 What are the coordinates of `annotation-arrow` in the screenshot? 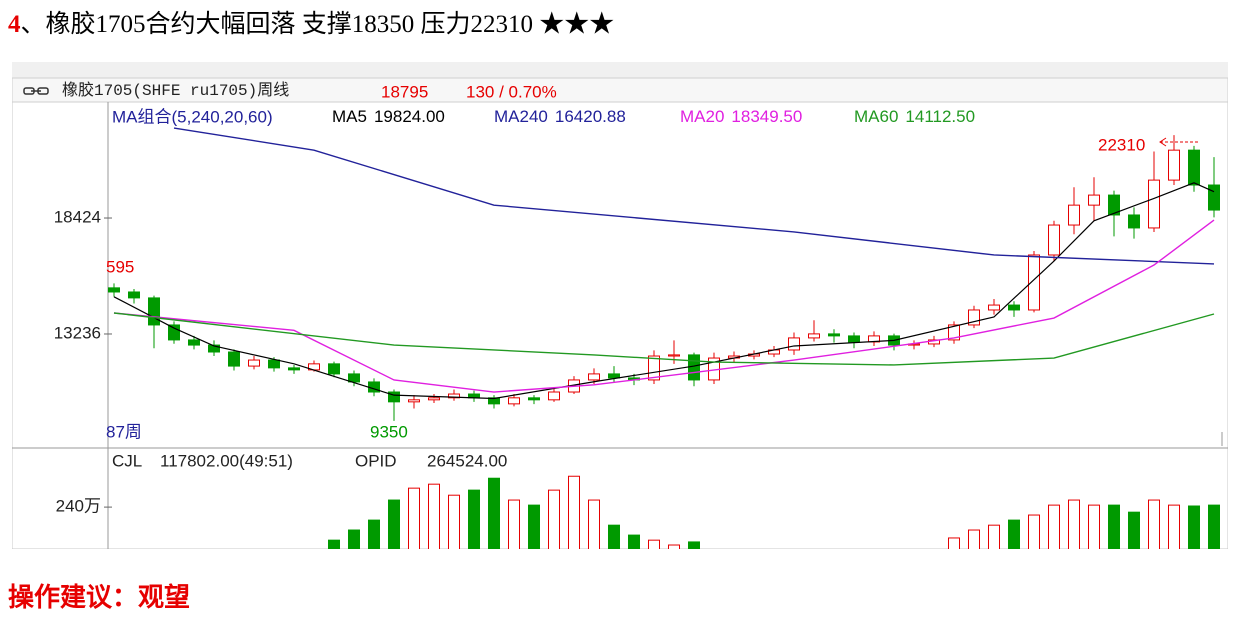 It's located at (1179, 142).